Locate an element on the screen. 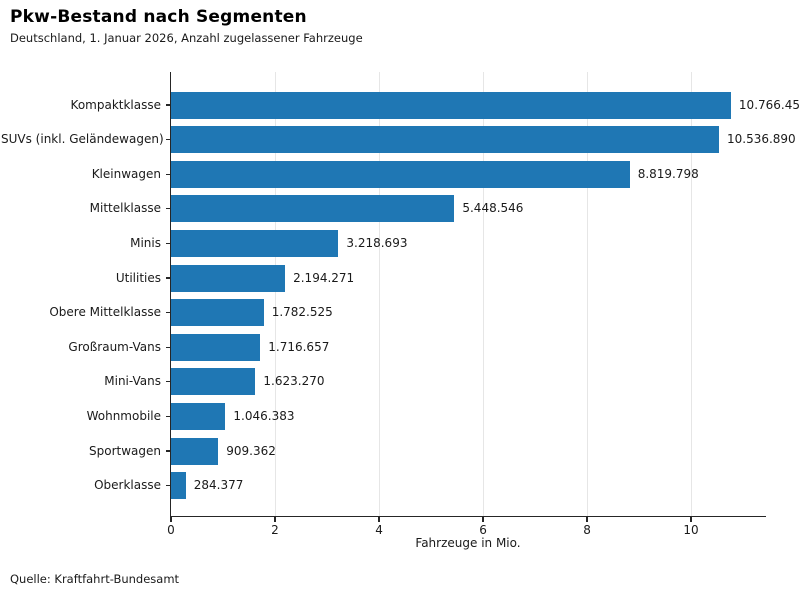 The height and width of the screenshot is (600, 800). source-note: Quelle: Kraftfahrt-Bundesamt is located at coordinates (95, 579).